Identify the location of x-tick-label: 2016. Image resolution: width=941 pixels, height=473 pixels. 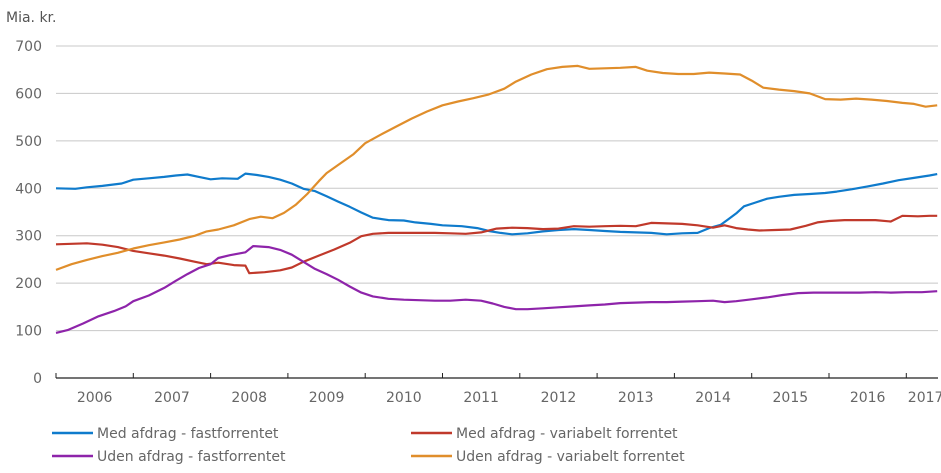
(868, 398).